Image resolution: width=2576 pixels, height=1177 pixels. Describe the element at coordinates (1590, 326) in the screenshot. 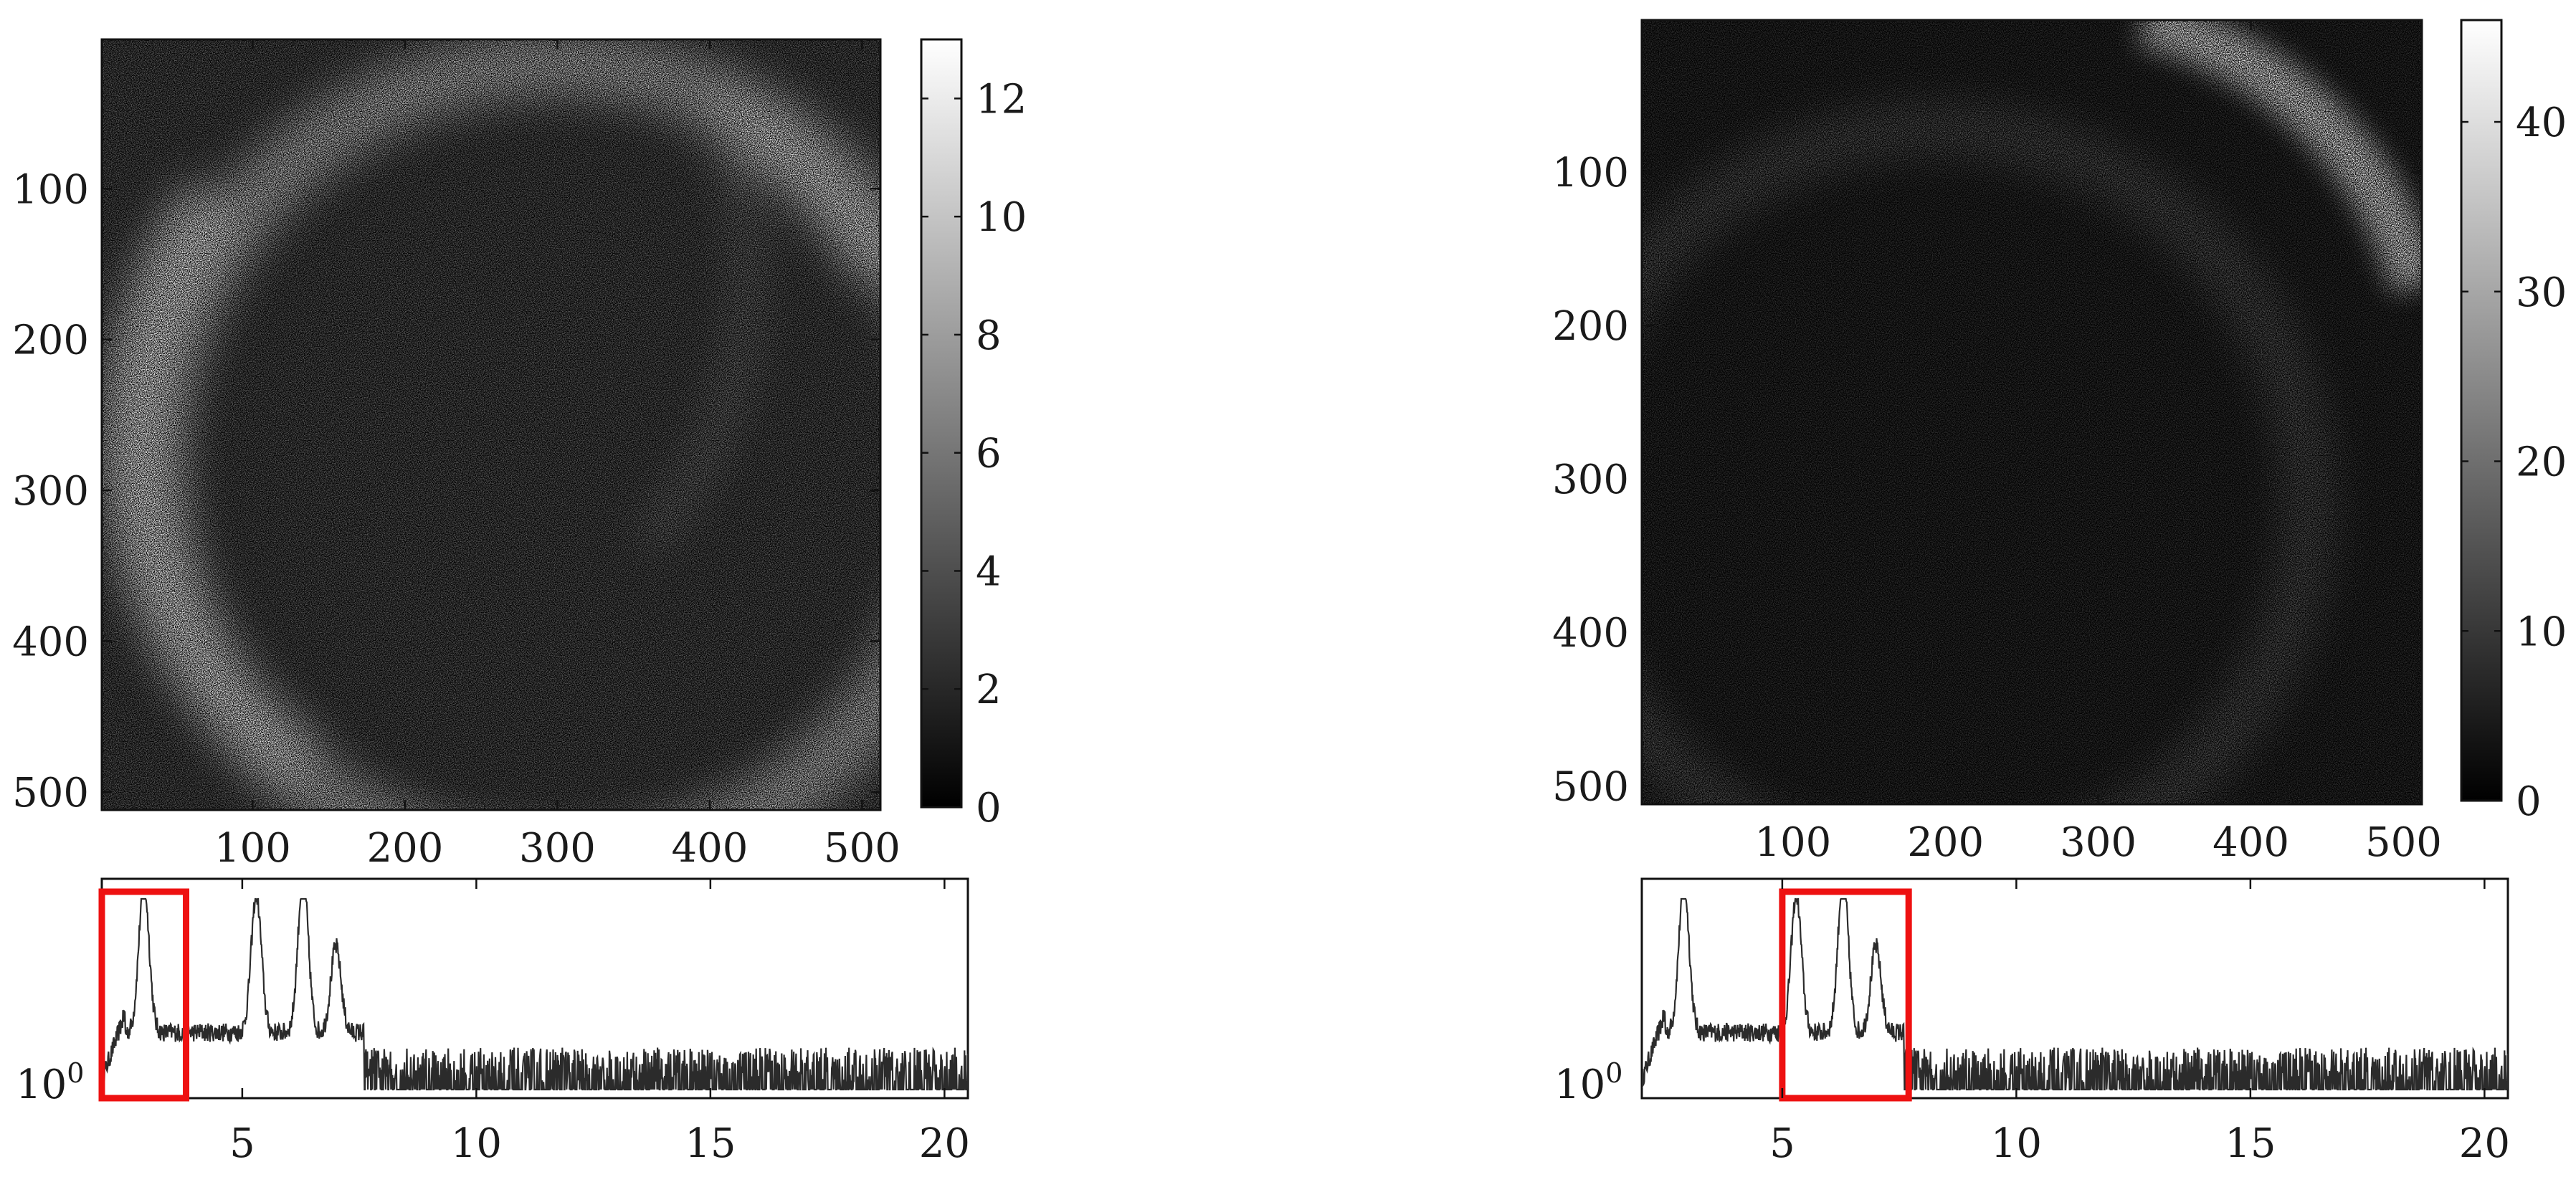

I see `right-image-y-tick-label: 200` at that location.